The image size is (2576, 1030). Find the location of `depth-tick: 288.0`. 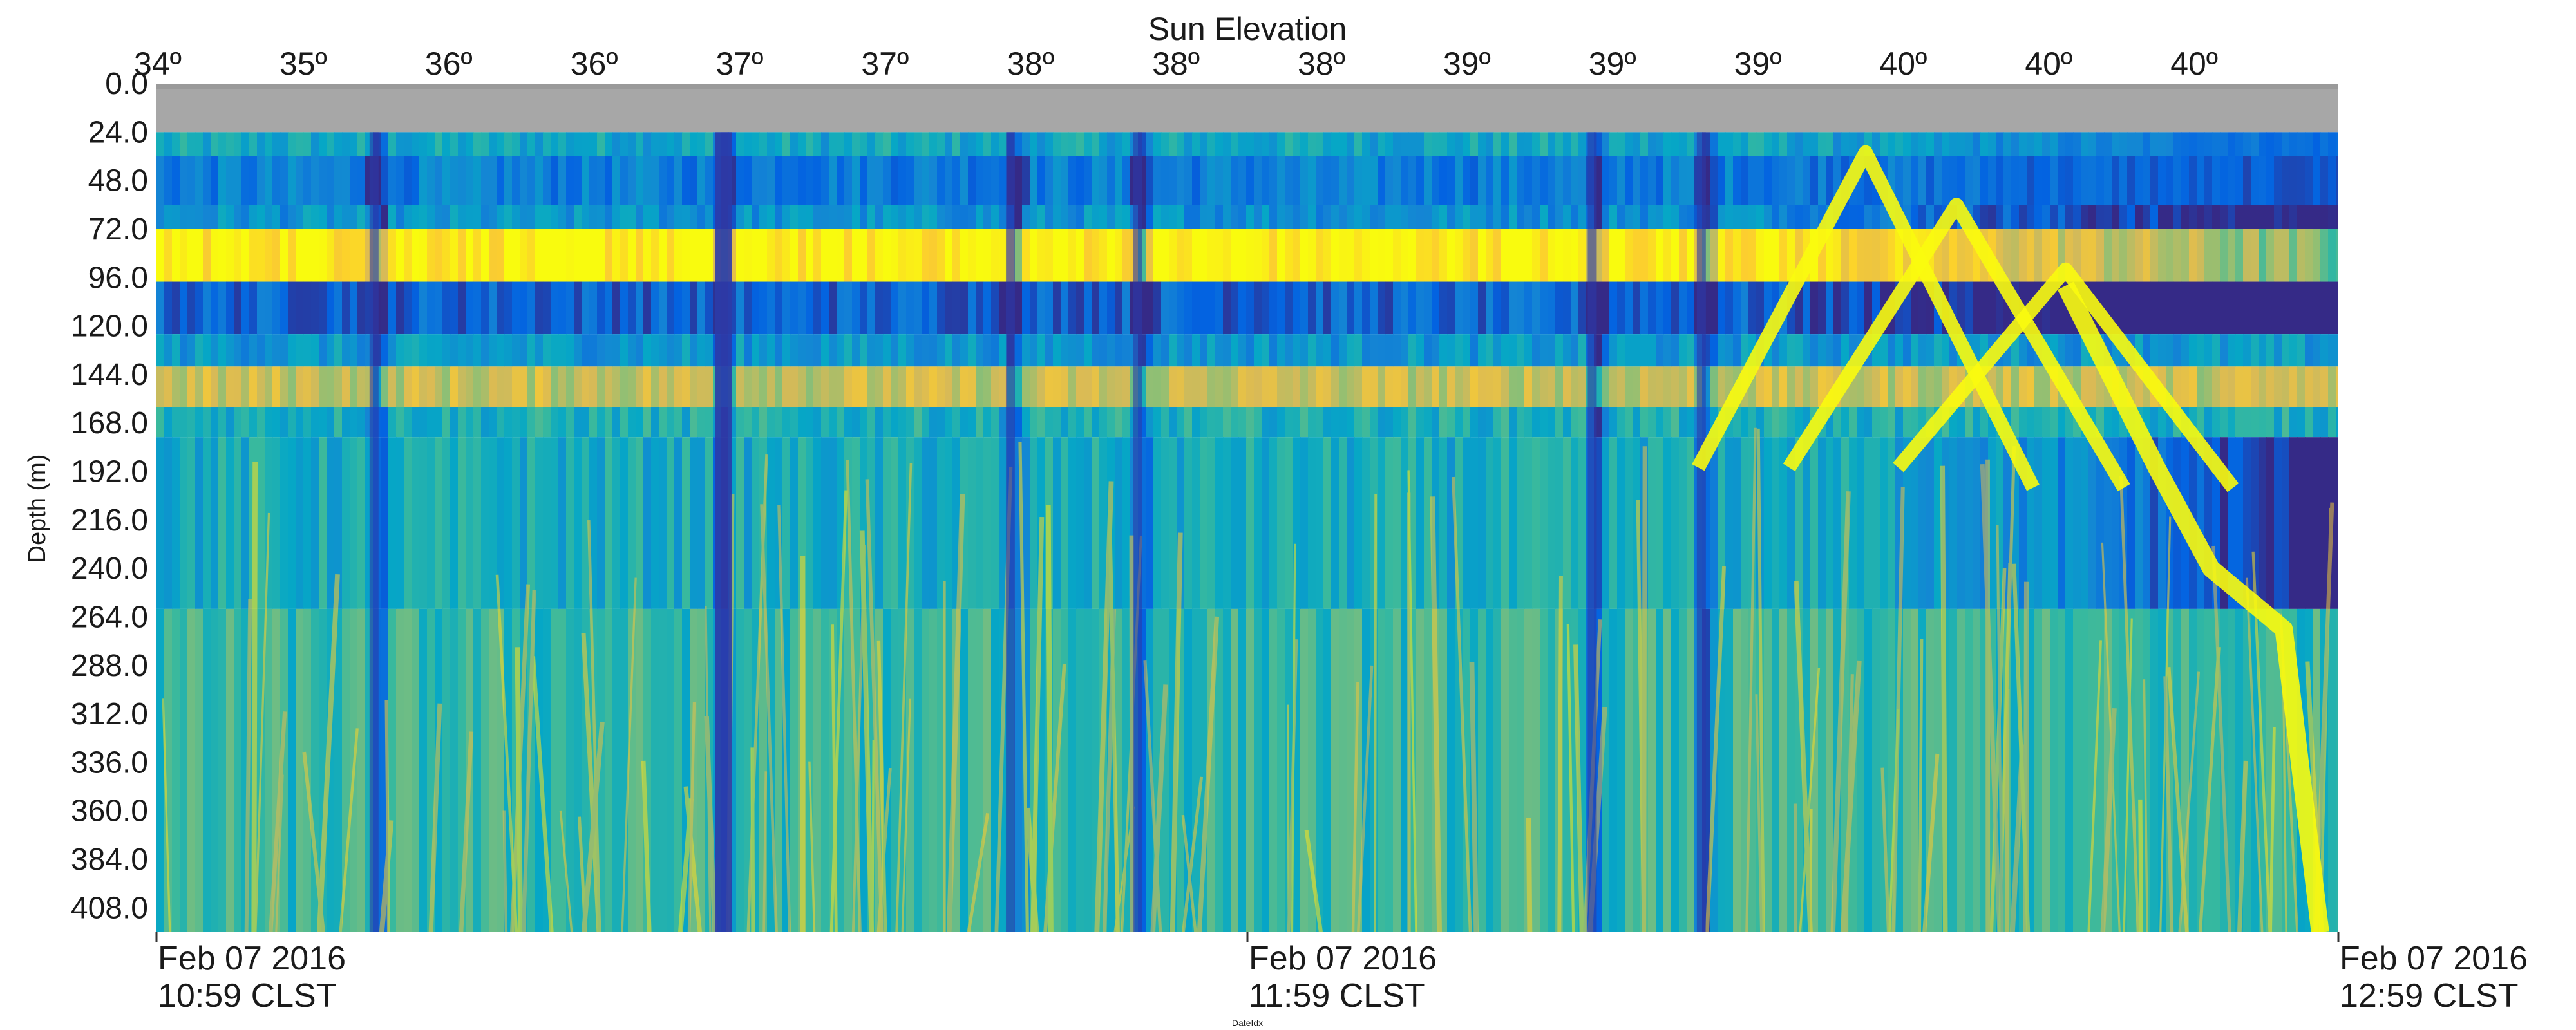

depth-tick: 288.0 is located at coordinates (109, 666).